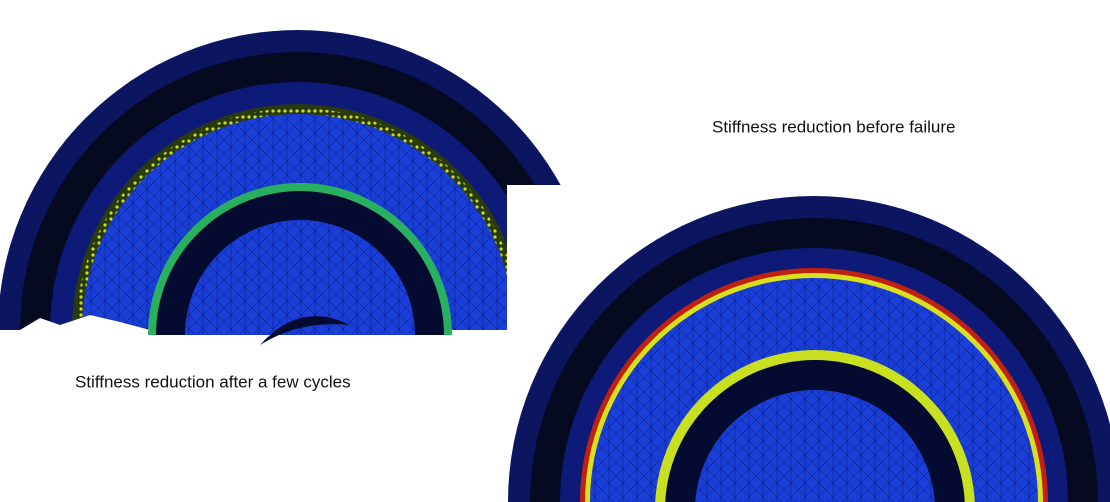 The width and height of the screenshot is (1110, 502). I want to click on caption: Stiffness reduction after a few cycles, so click(213, 381).